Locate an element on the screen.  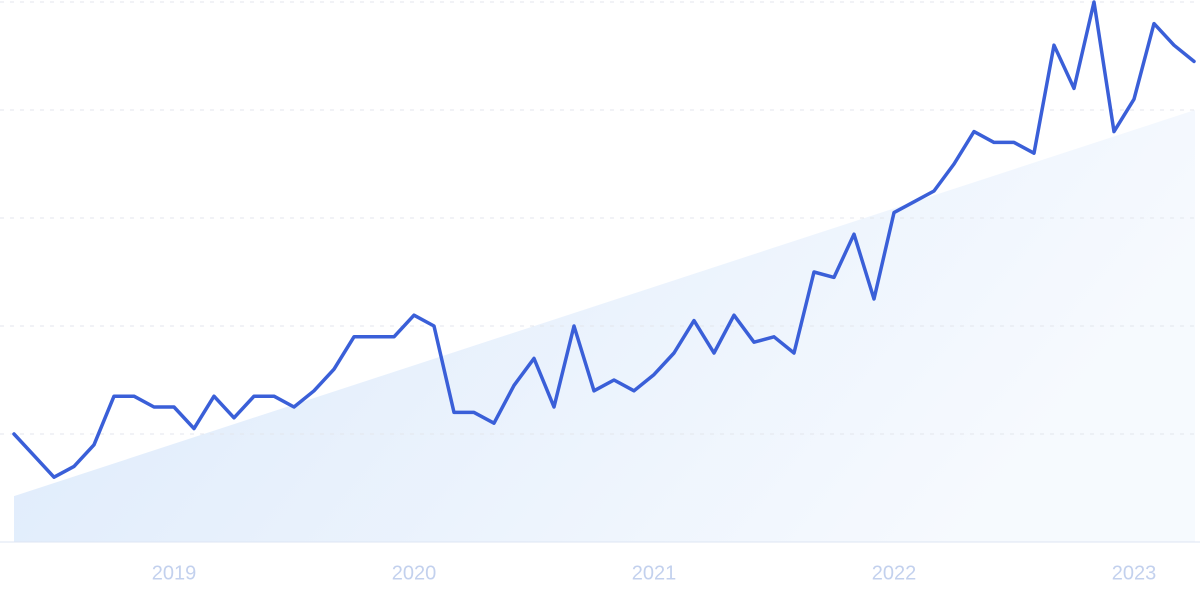
x-tick-label: 2021 is located at coordinates (654, 573).